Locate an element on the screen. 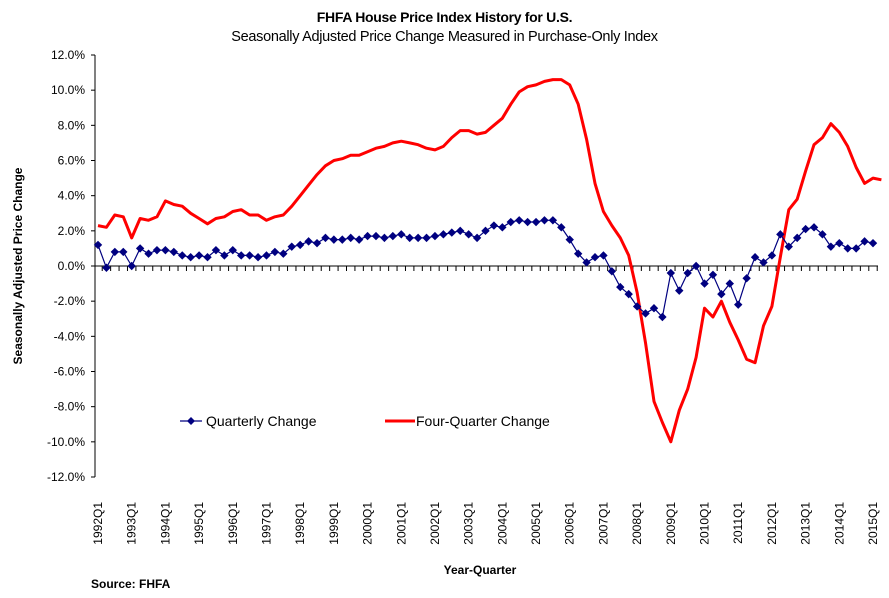 This screenshot has height=598, width=889. legend-item-quarterly: Quarterly Change is located at coordinates (248, 421).